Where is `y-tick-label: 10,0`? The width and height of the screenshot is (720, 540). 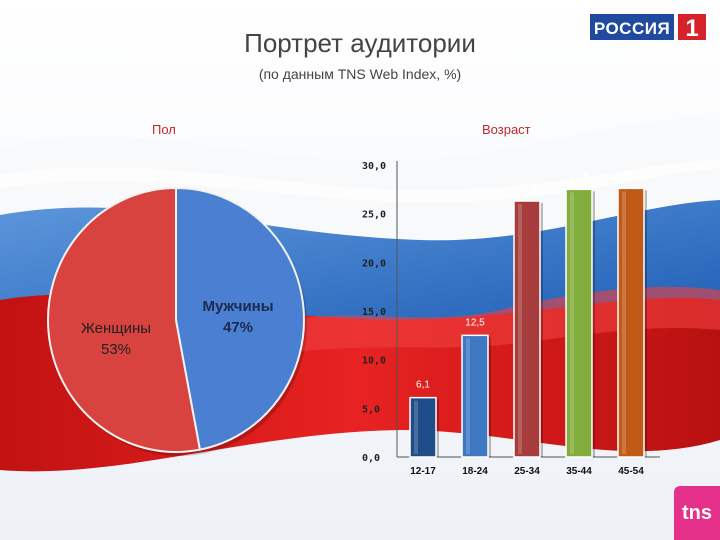 y-tick-label: 10,0 is located at coordinates (374, 361).